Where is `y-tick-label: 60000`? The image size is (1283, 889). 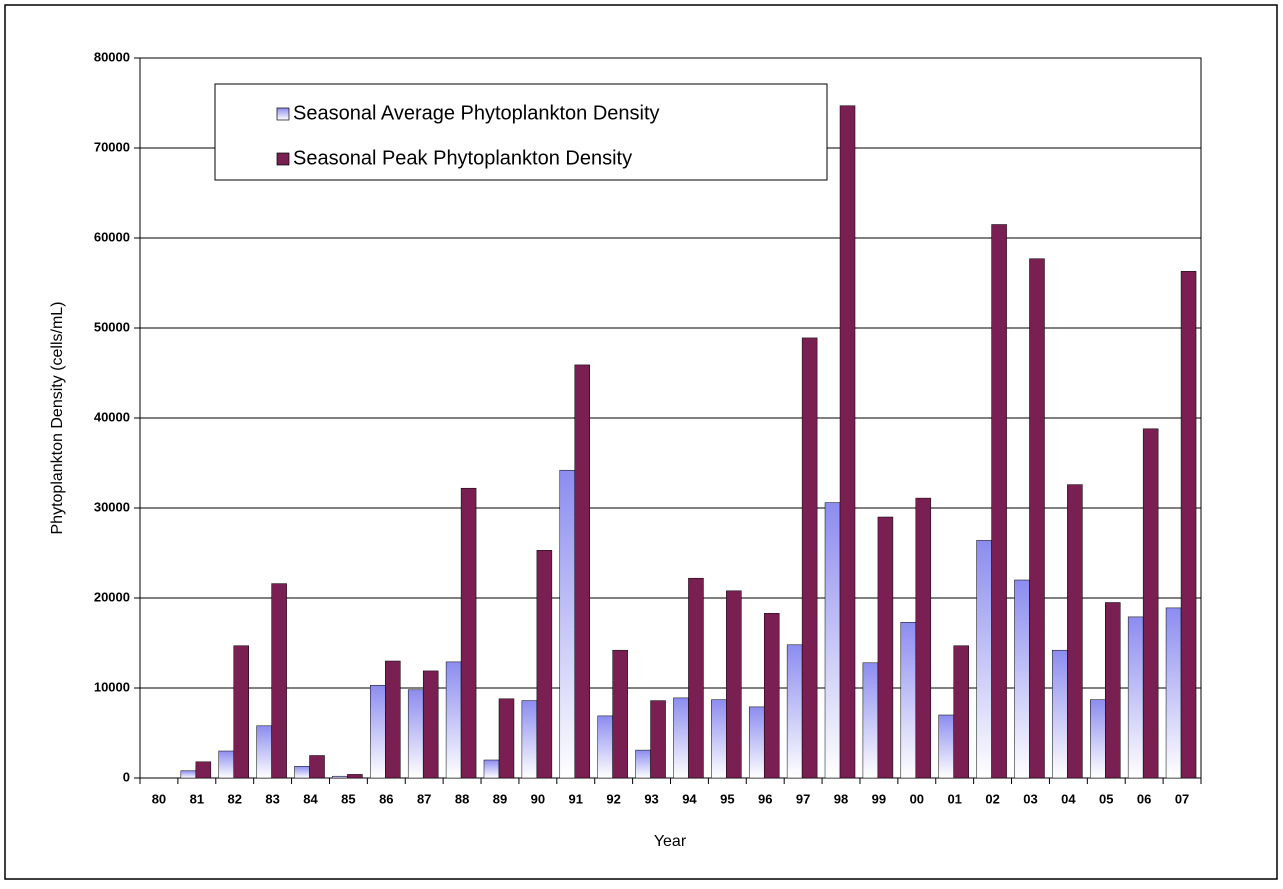 y-tick-label: 60000 is located at coordinates (112, 236).